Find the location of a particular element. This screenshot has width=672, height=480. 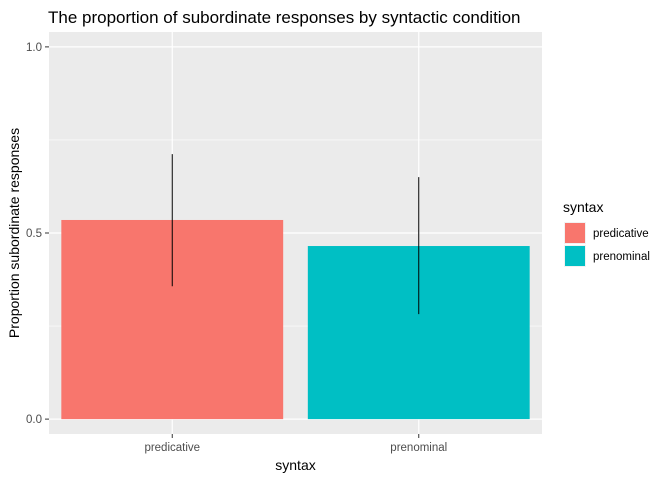

y-axis: 0.0 0.5 1.0 is located at coordinates (37, 234).